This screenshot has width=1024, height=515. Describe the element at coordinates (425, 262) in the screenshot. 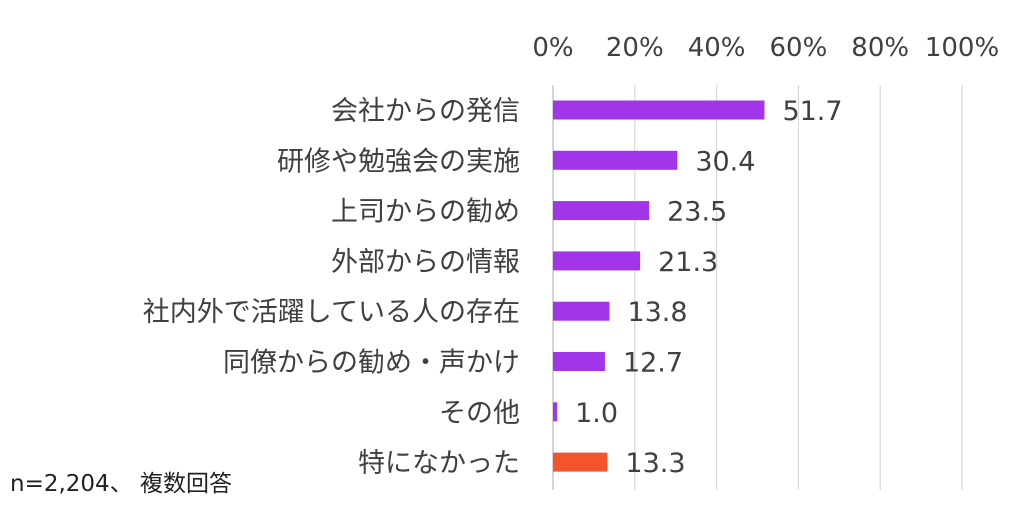

I see `category-label: 外部からの情報` at that location.